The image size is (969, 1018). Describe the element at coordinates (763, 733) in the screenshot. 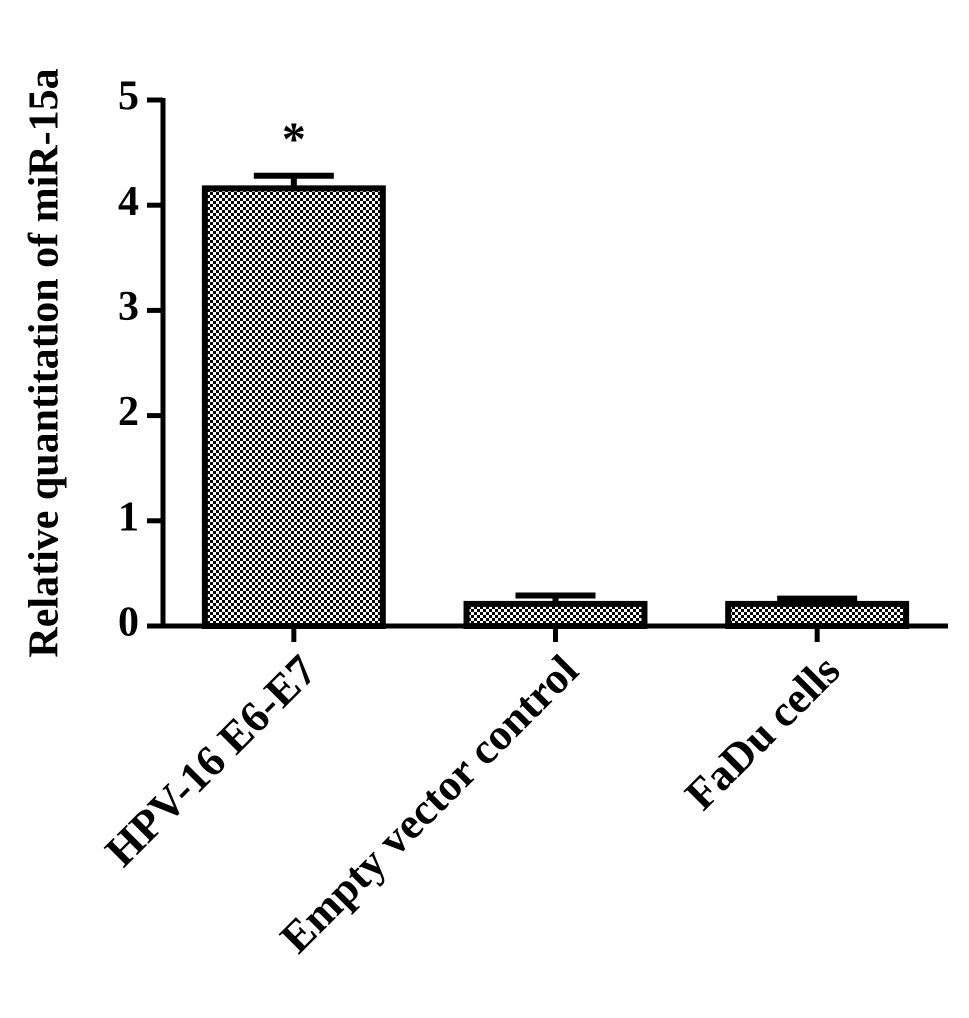

I see `x-tick-label: FaDu cells` at that location.